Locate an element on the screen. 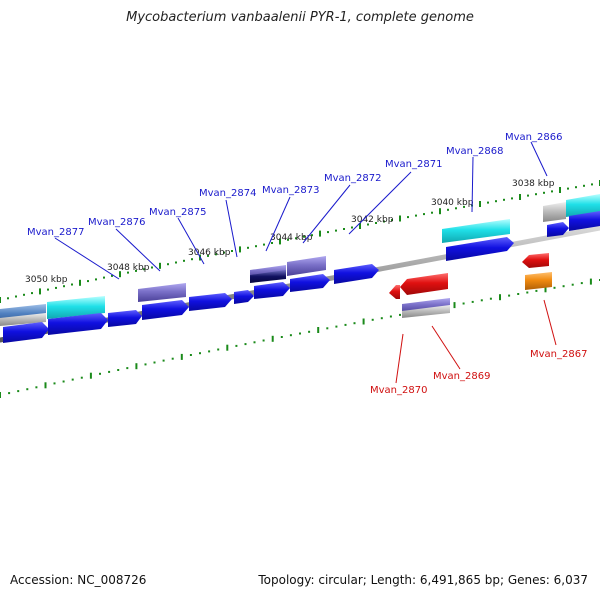 Image resolution: width=600 pixels, height=600 pixels. gene-label: Mvan_2867 is located at coordinates (558, 354).